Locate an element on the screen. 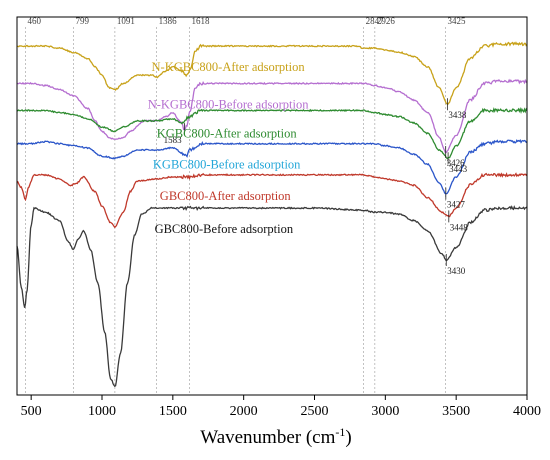  x-tick-label: 2000 is located at coordinates (244, 411).